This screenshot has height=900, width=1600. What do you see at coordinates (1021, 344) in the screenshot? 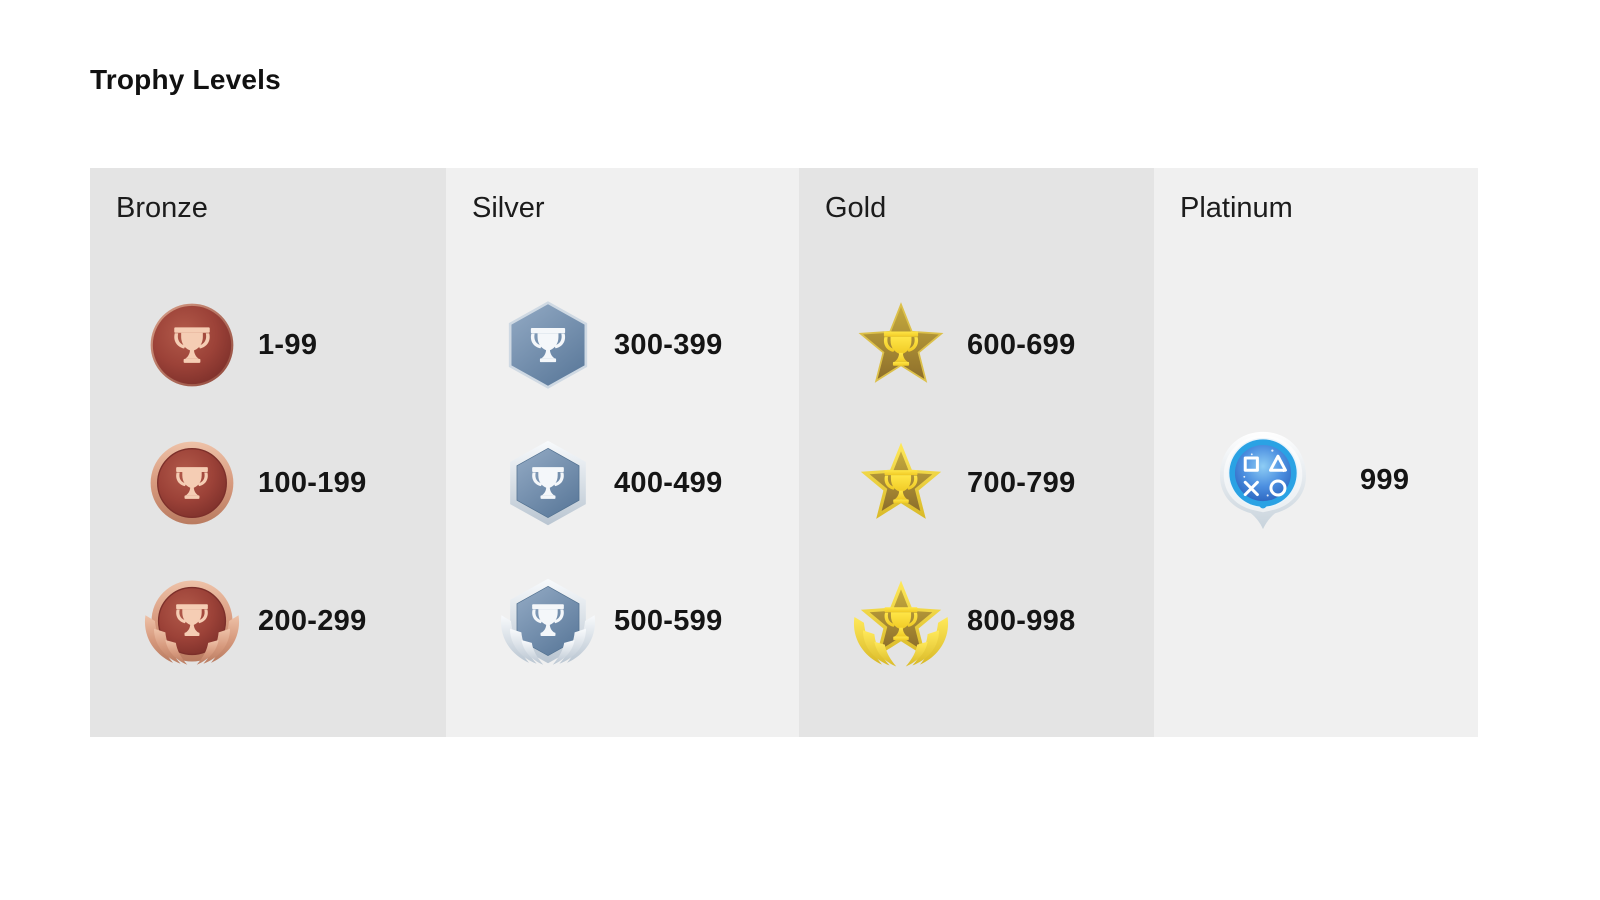
I see `trophy-level-range: 600-699` at bounding box center [1021, 344].